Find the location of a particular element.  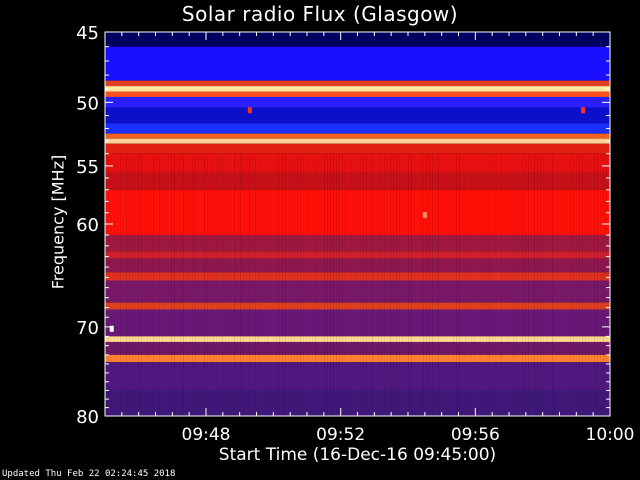

x-tick-label-2: 09:56 is located at coordinates (475, 435).